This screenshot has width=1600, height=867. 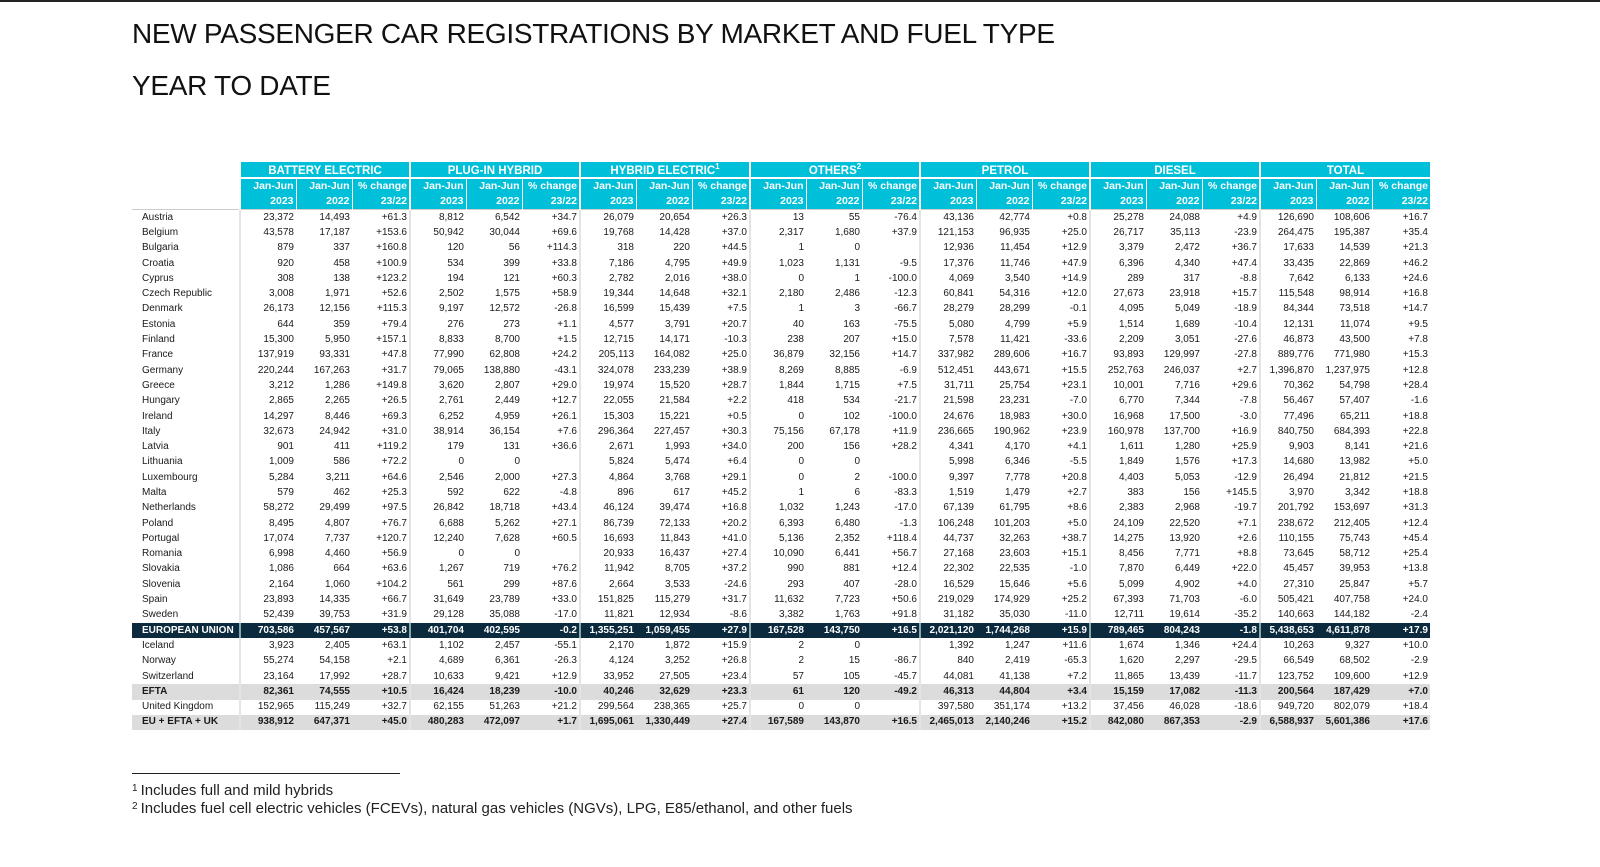 I want to click on registrations-cell: 318, so click(x=607, y=248).